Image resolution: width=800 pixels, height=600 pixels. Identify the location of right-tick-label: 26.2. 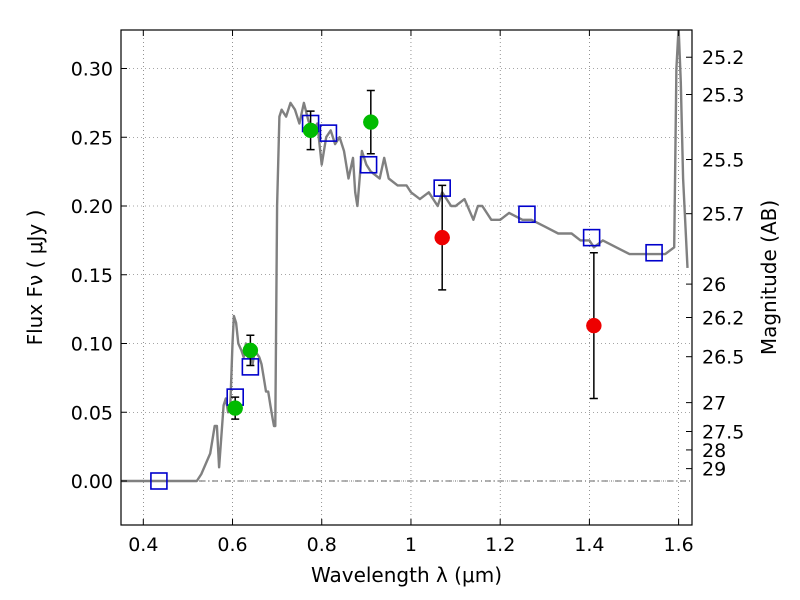
(723, 319).